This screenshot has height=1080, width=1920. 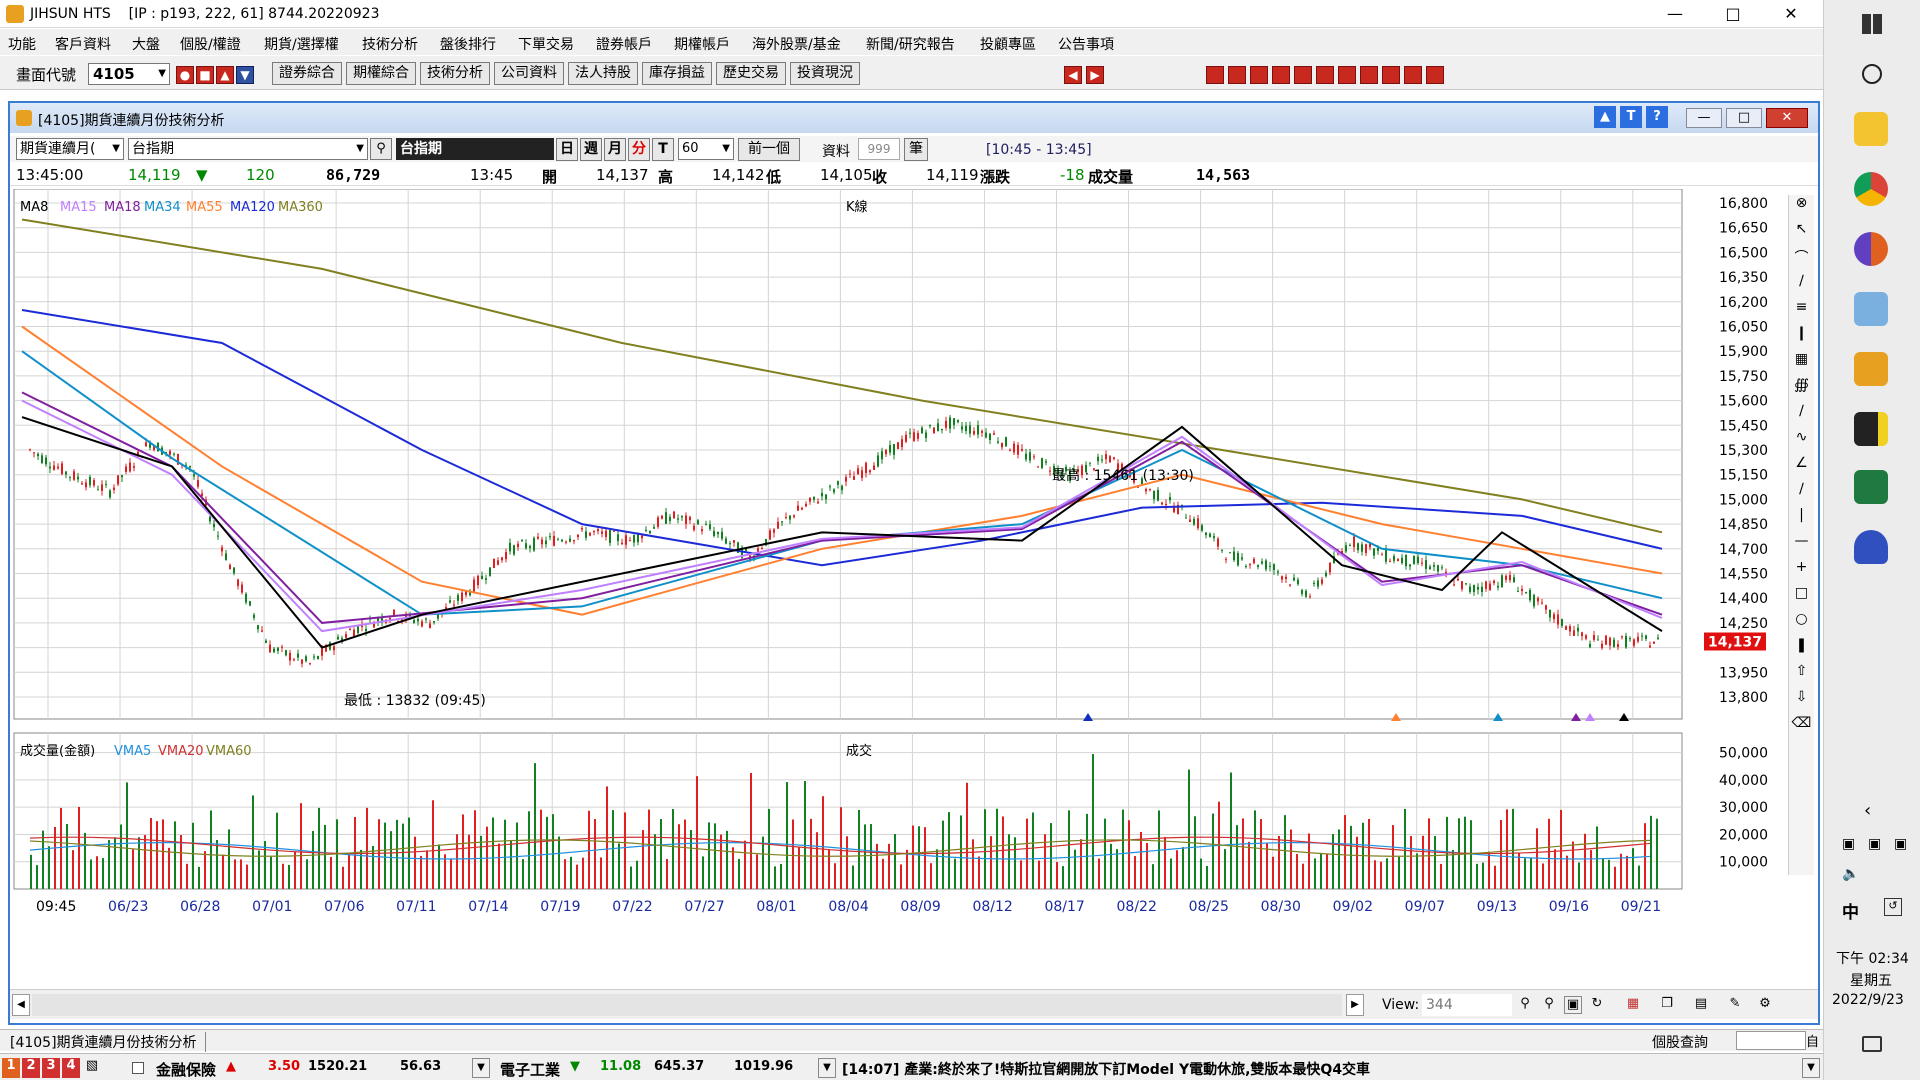 I want to click on contract-select: 期貨連續月(▼, so click(x=70, y=149).